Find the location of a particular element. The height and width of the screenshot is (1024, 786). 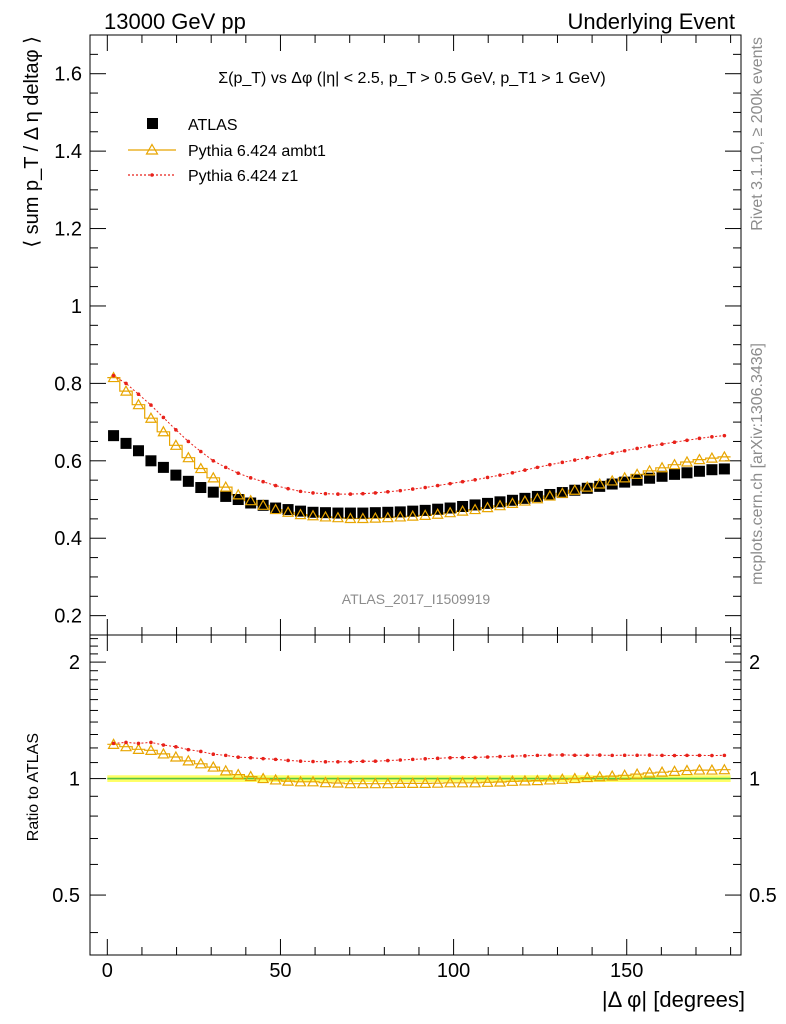

header-right: Underlying Event is located at coordinates (651, 21).